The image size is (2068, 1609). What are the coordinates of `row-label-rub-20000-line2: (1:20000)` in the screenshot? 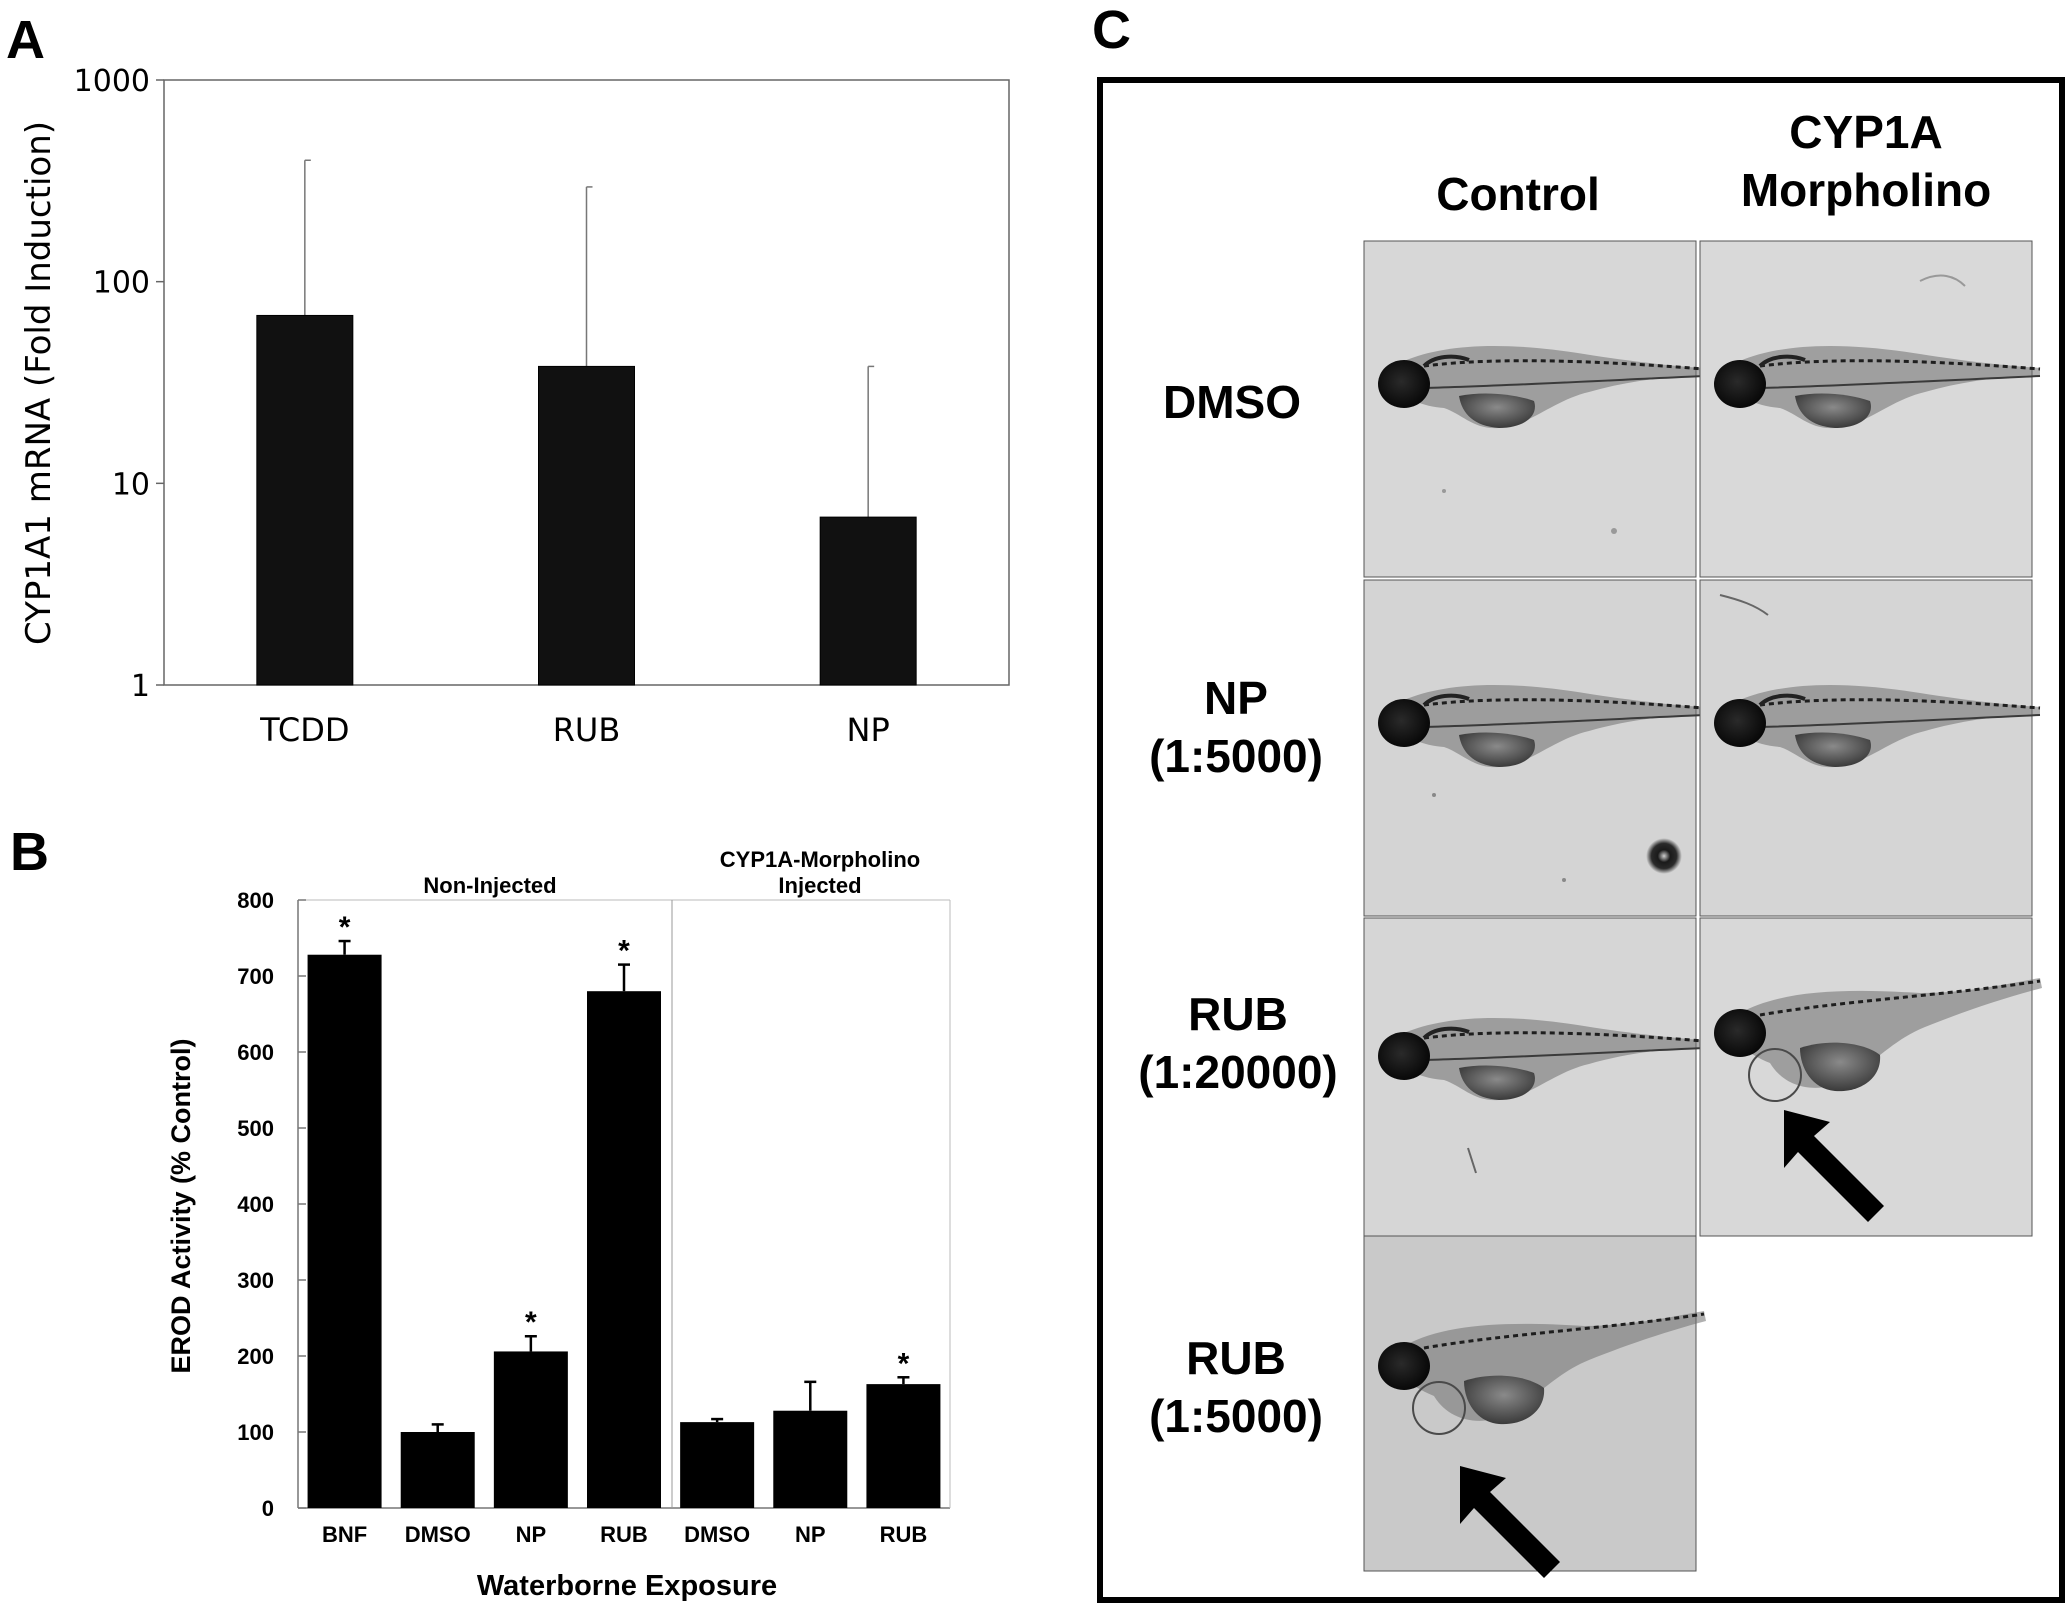 It's located at (1237, 1072).